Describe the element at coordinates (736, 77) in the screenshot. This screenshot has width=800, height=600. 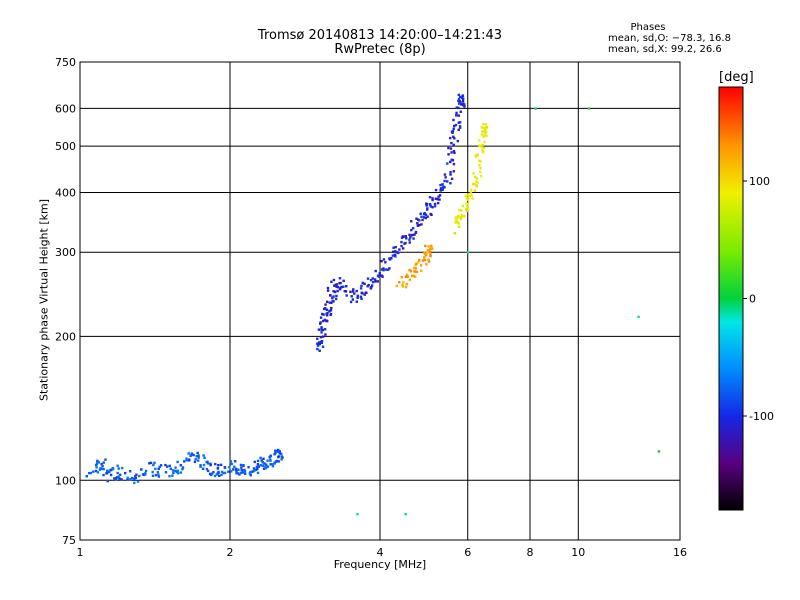
I see `colorbar-unit-label: [deg]` at that location.